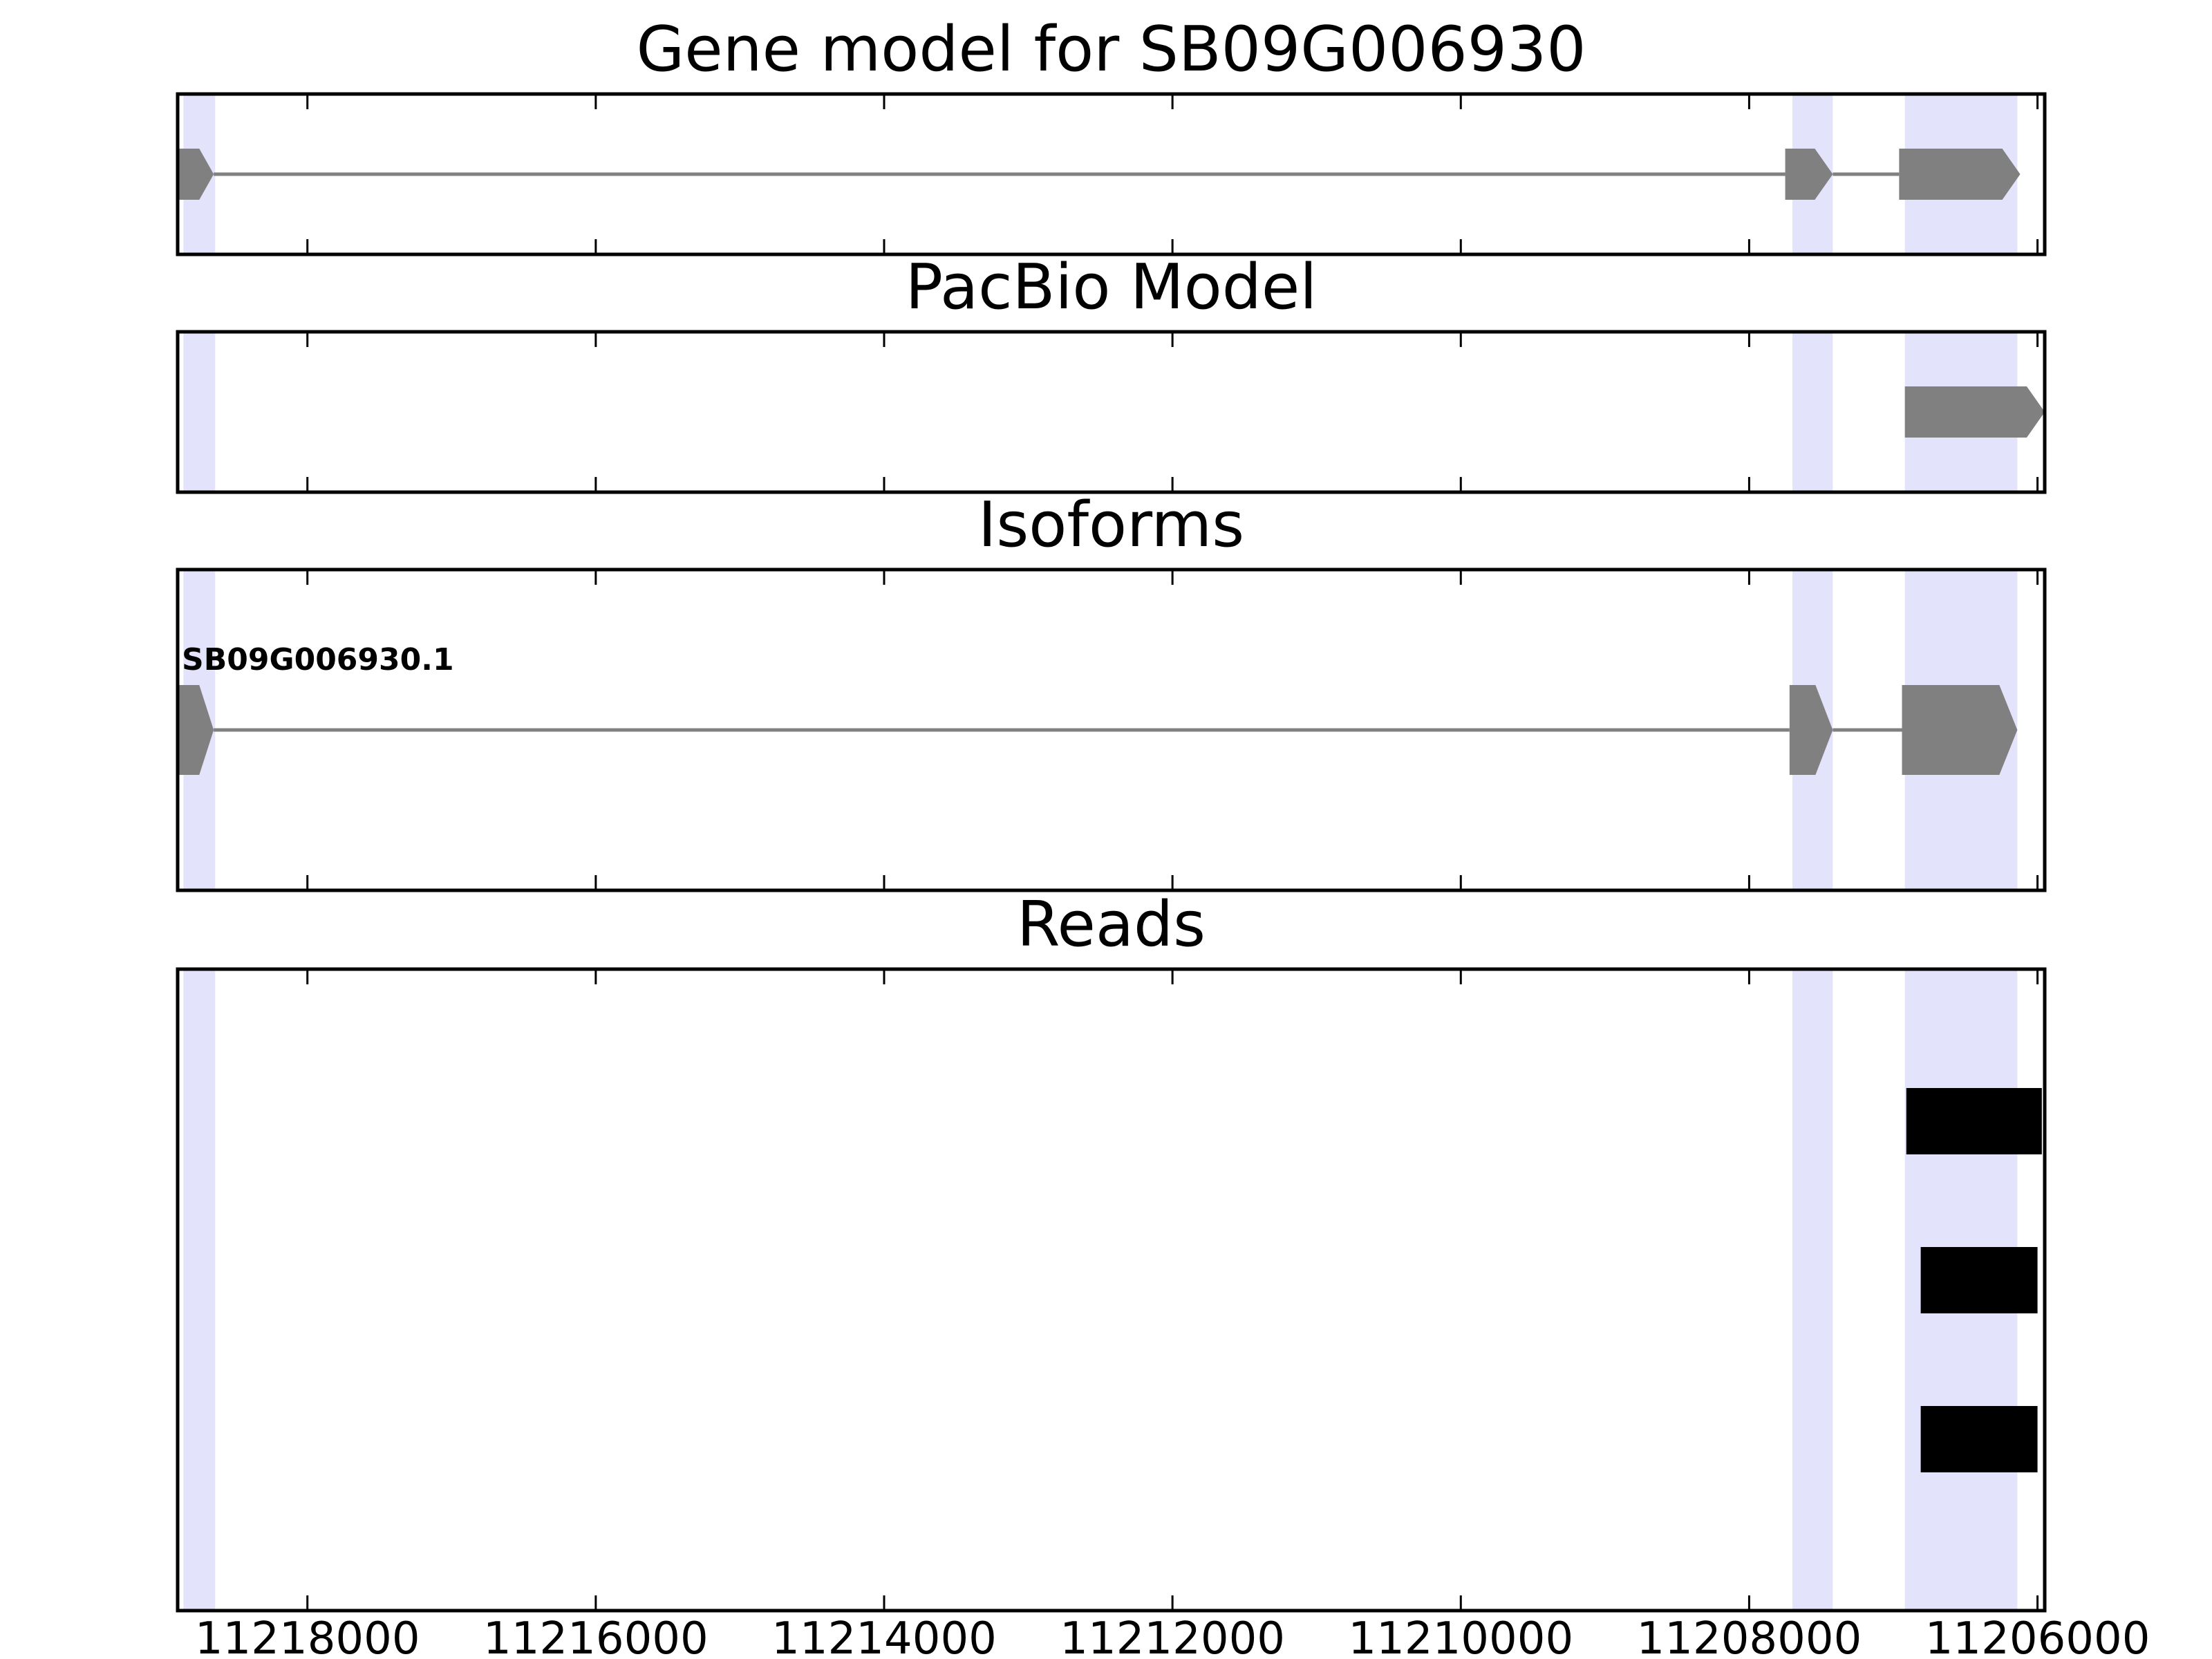  What do you see at coordinates (1111, 174) in the screenshot?
I see `panel-frame-gene-model` at bounding box center [1111, 174].